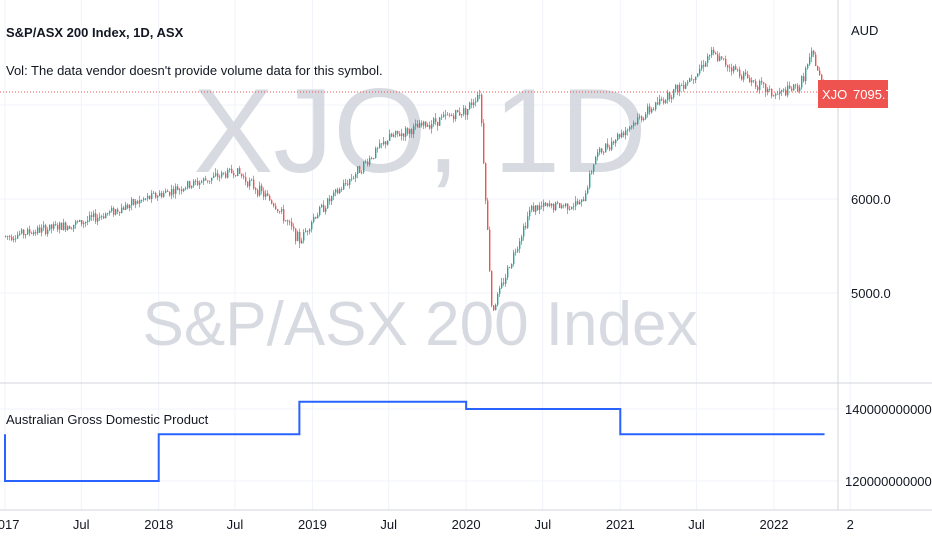 This screenshot has height=550, width=932. Describe the element at coordinates (888, 409) in the screenshot. I see `gdp-tick-label: 1400000000000.0` at that location.